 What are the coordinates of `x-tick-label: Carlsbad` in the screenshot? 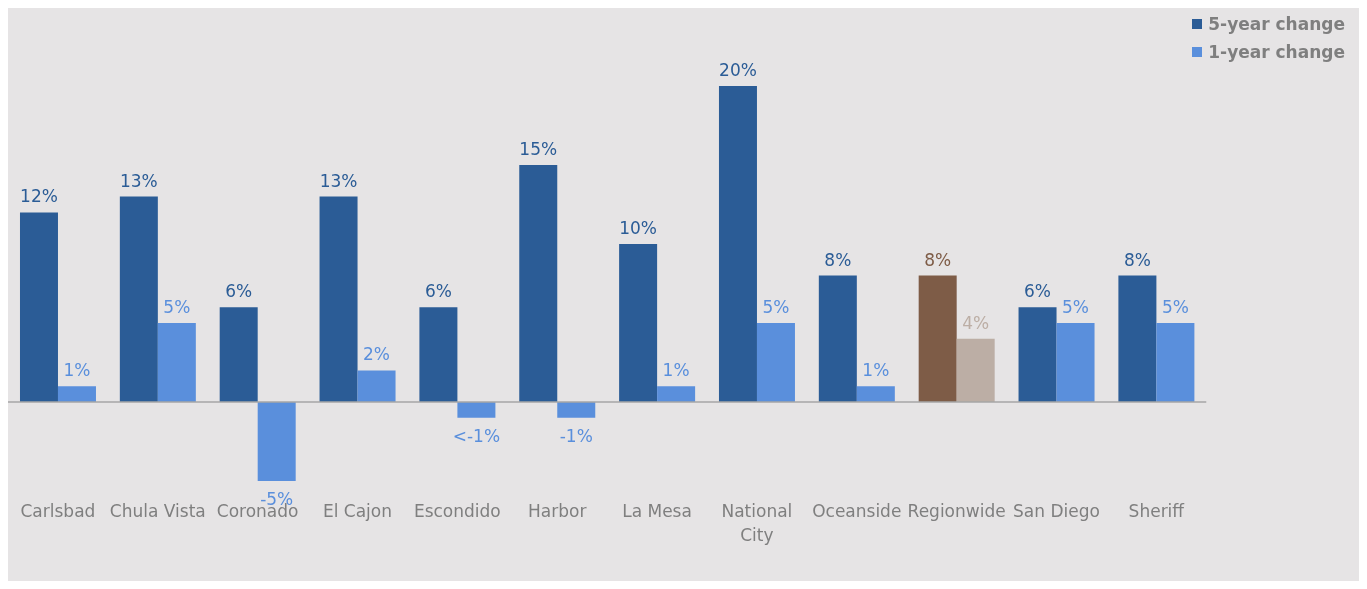 It's located at (58, 511).